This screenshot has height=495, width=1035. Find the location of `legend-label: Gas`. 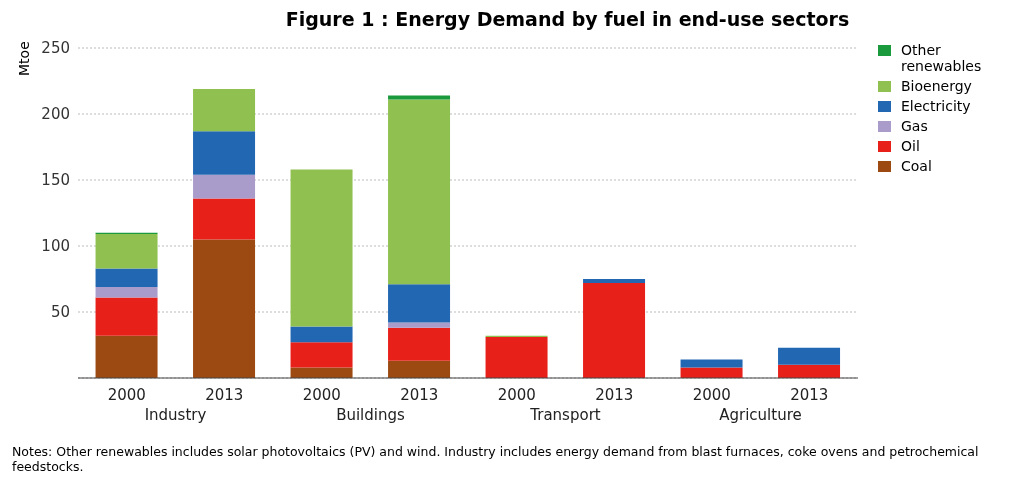

legend-label: Gas is located at coordinates (915, 126).